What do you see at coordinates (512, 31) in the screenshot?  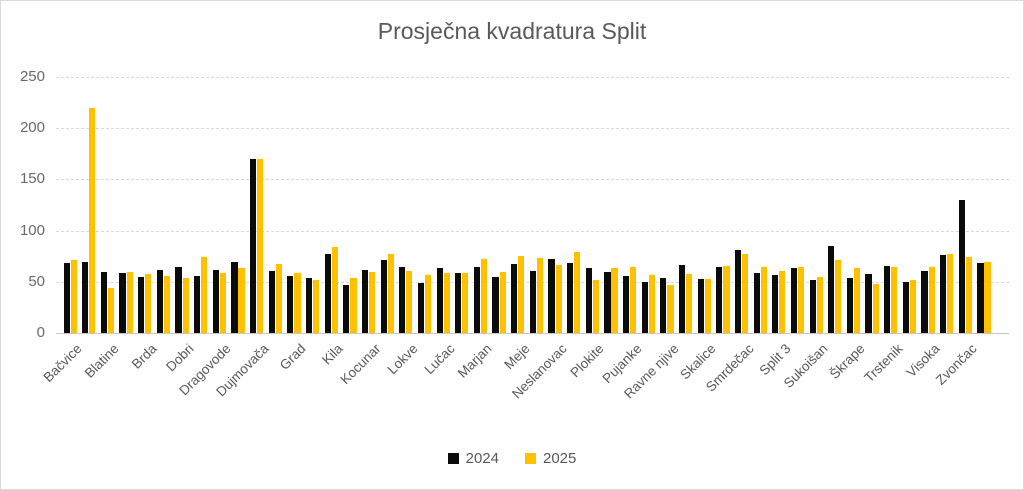 I see `chart-title: Prosječna kvadratura Split` at bounding box center [512, 31].